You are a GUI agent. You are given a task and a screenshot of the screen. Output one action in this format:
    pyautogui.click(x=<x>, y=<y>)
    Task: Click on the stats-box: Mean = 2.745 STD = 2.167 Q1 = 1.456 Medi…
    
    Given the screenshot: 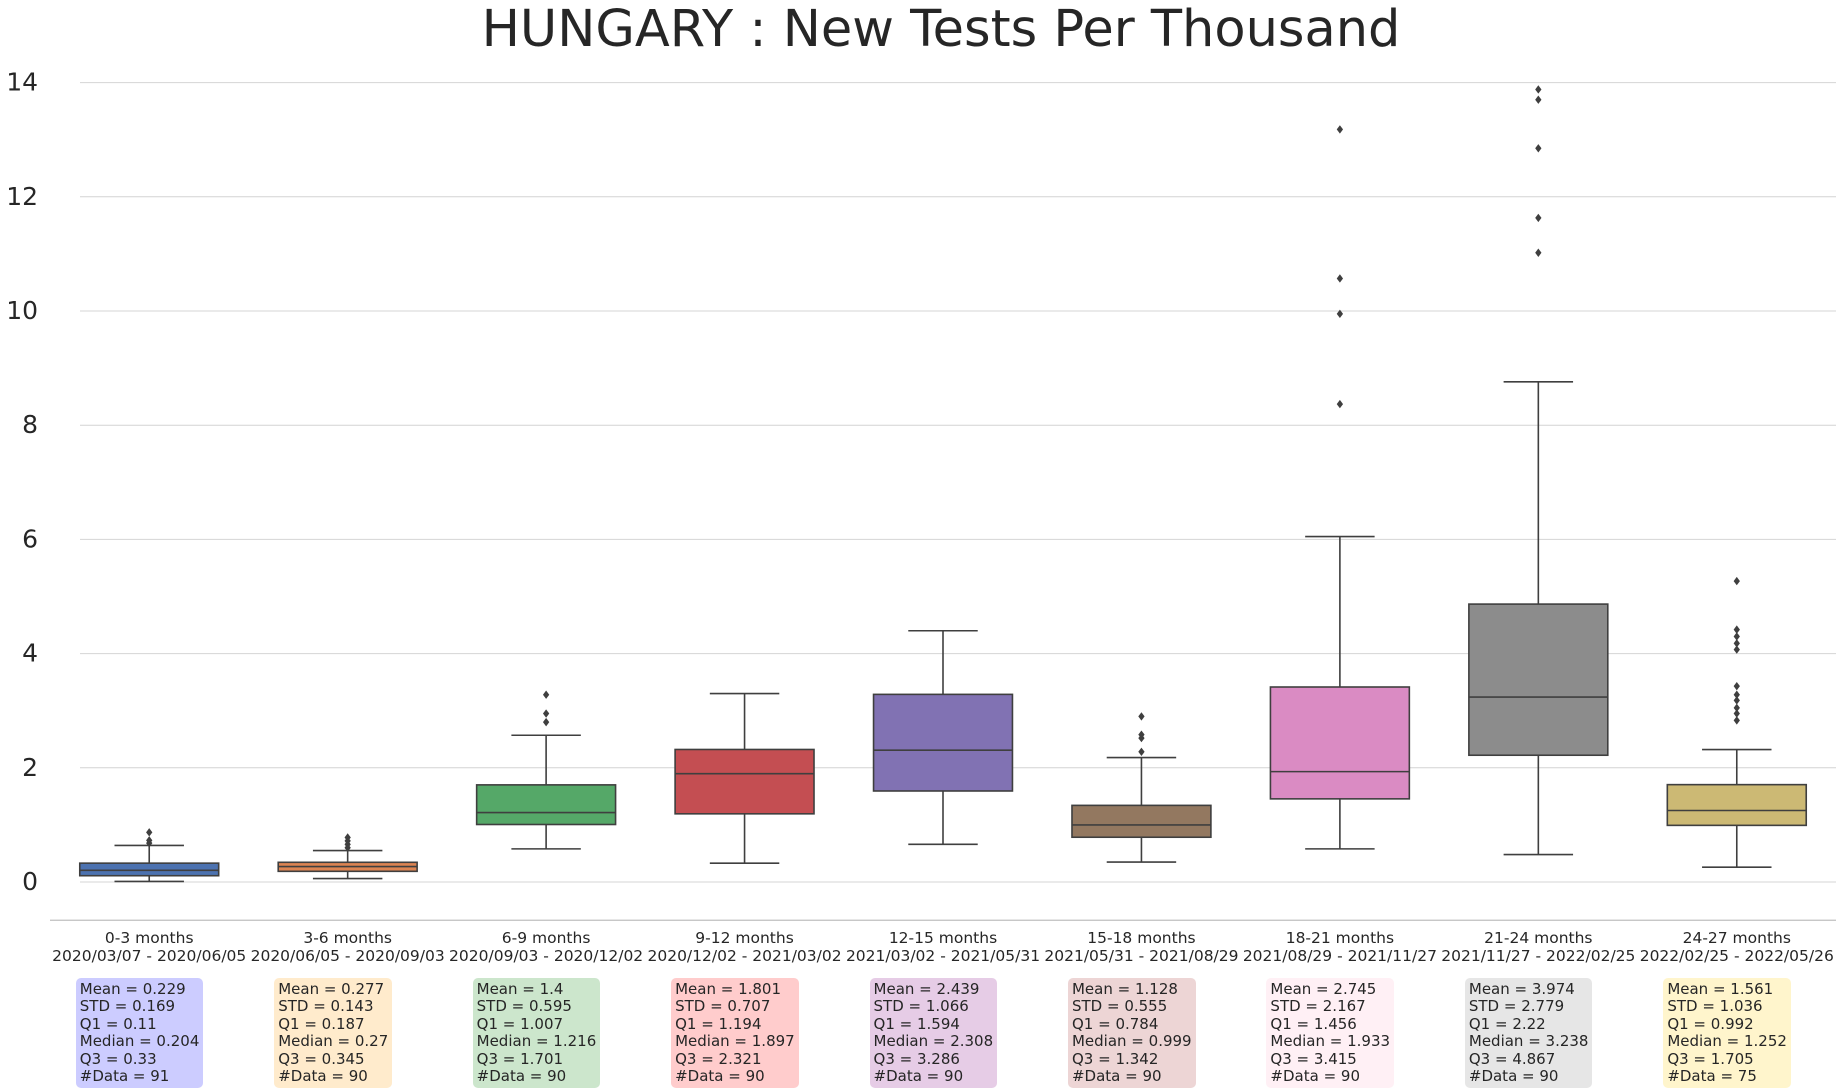 What is the action you would take?
    pyautogui.click(x=1330, y=1033)
    